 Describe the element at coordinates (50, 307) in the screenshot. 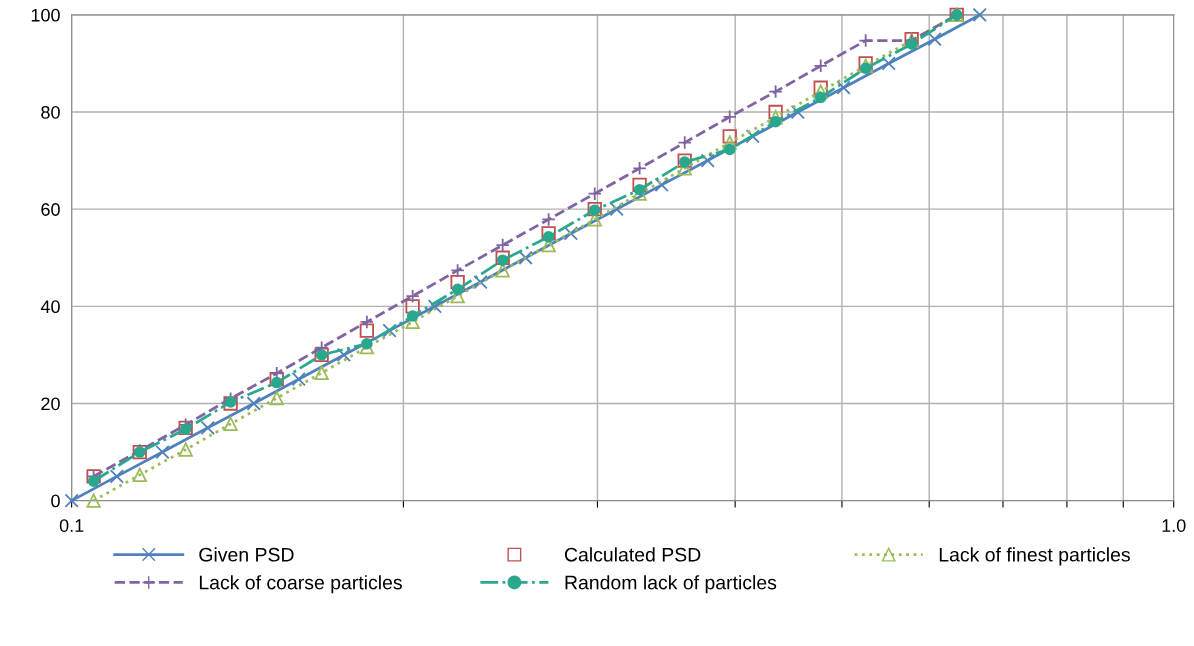

I see `y-tick-label: 40` at that location.